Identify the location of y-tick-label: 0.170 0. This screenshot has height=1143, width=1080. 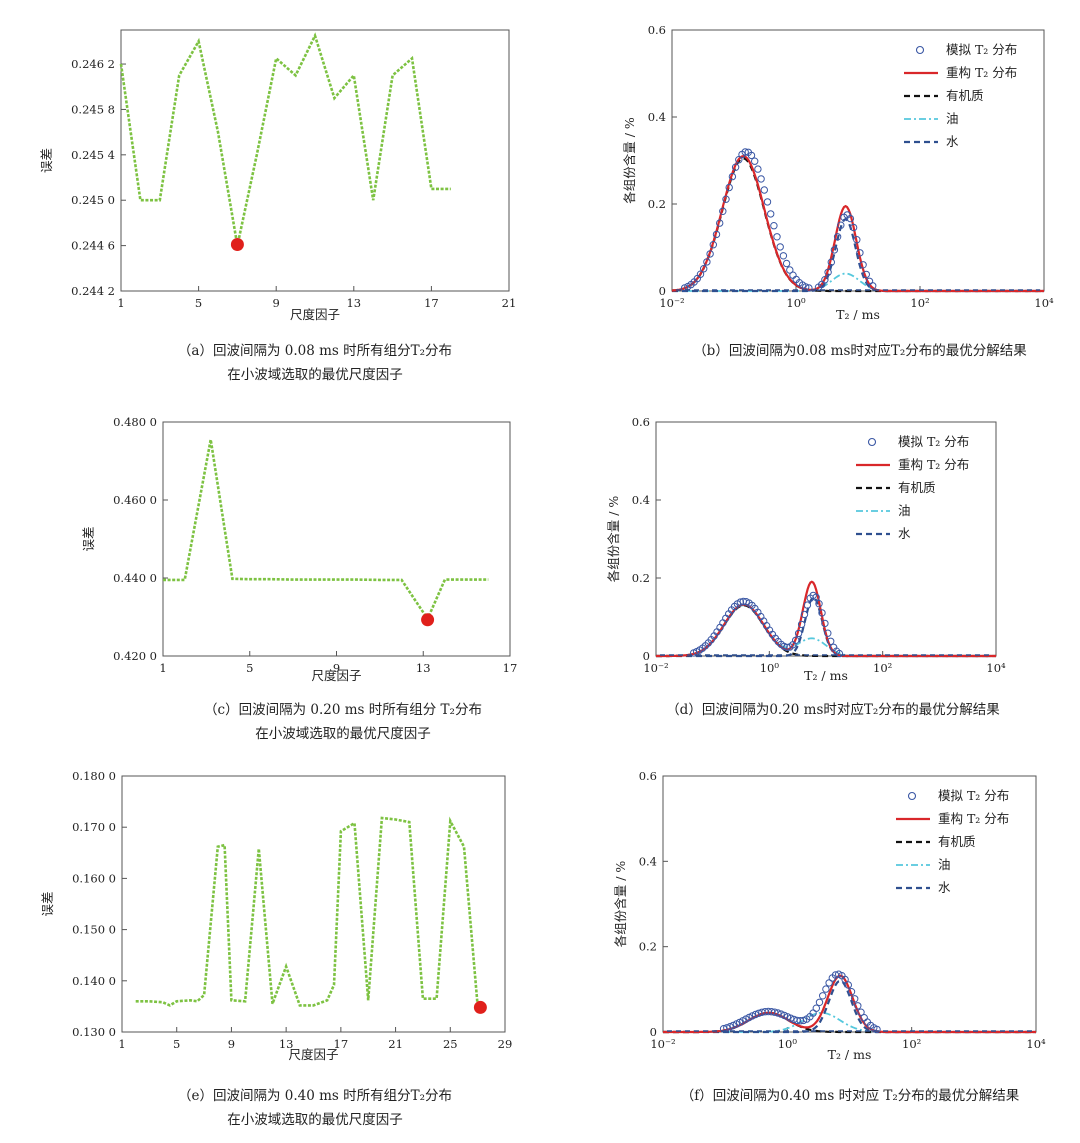
(94, 827).